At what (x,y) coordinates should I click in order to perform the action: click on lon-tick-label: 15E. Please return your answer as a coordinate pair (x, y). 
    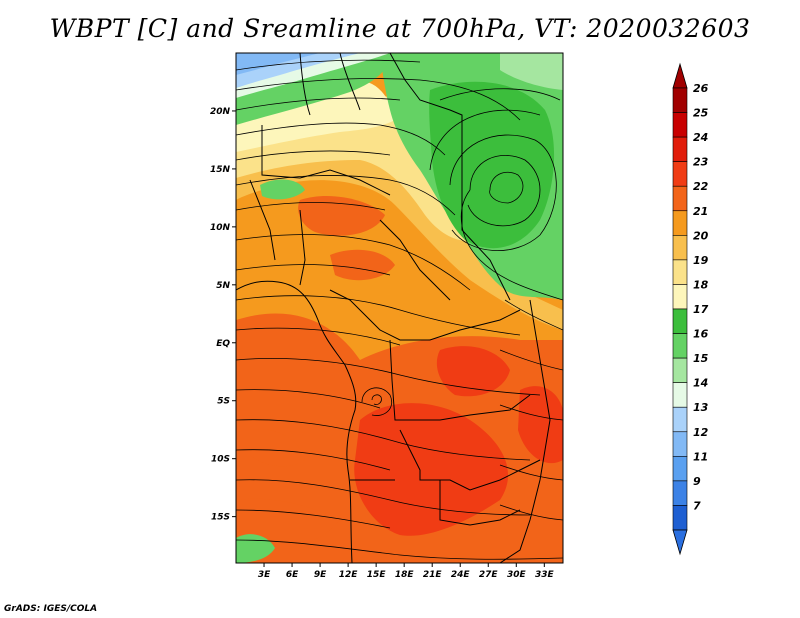
    Looking at the image, I should click on (377, 575).